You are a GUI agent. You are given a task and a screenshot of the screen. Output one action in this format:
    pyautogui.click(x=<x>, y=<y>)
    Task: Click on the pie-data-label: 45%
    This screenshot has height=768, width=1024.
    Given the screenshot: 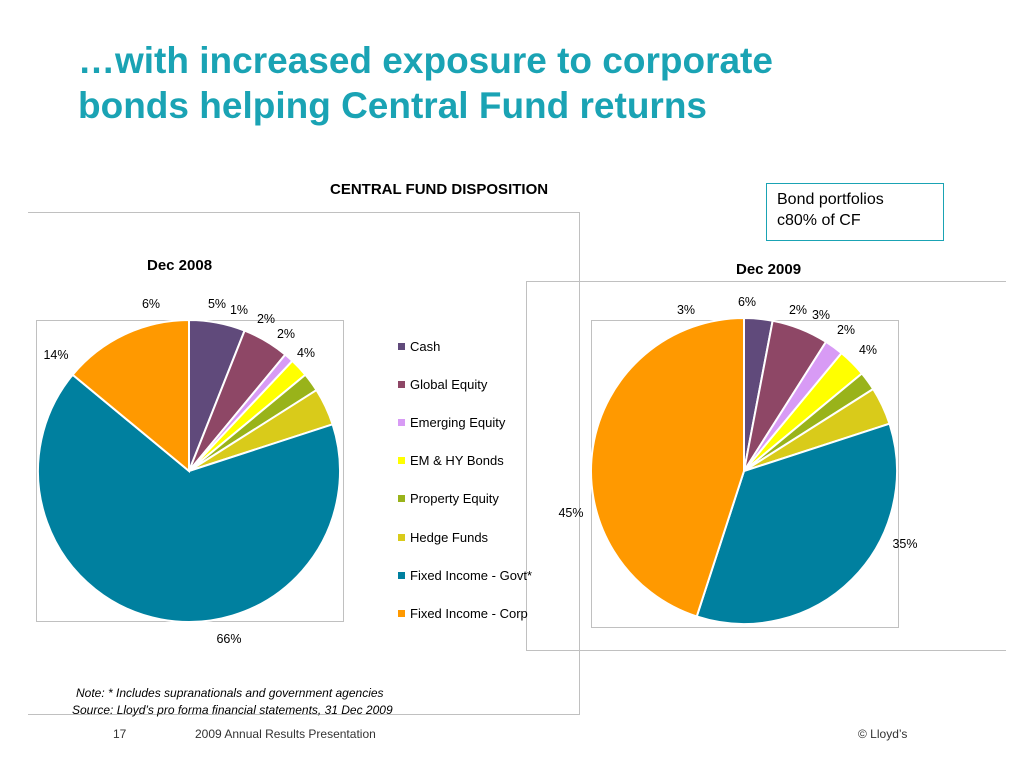 What is the action you would take?
    pyautogui.click(x=570, y=513)
    